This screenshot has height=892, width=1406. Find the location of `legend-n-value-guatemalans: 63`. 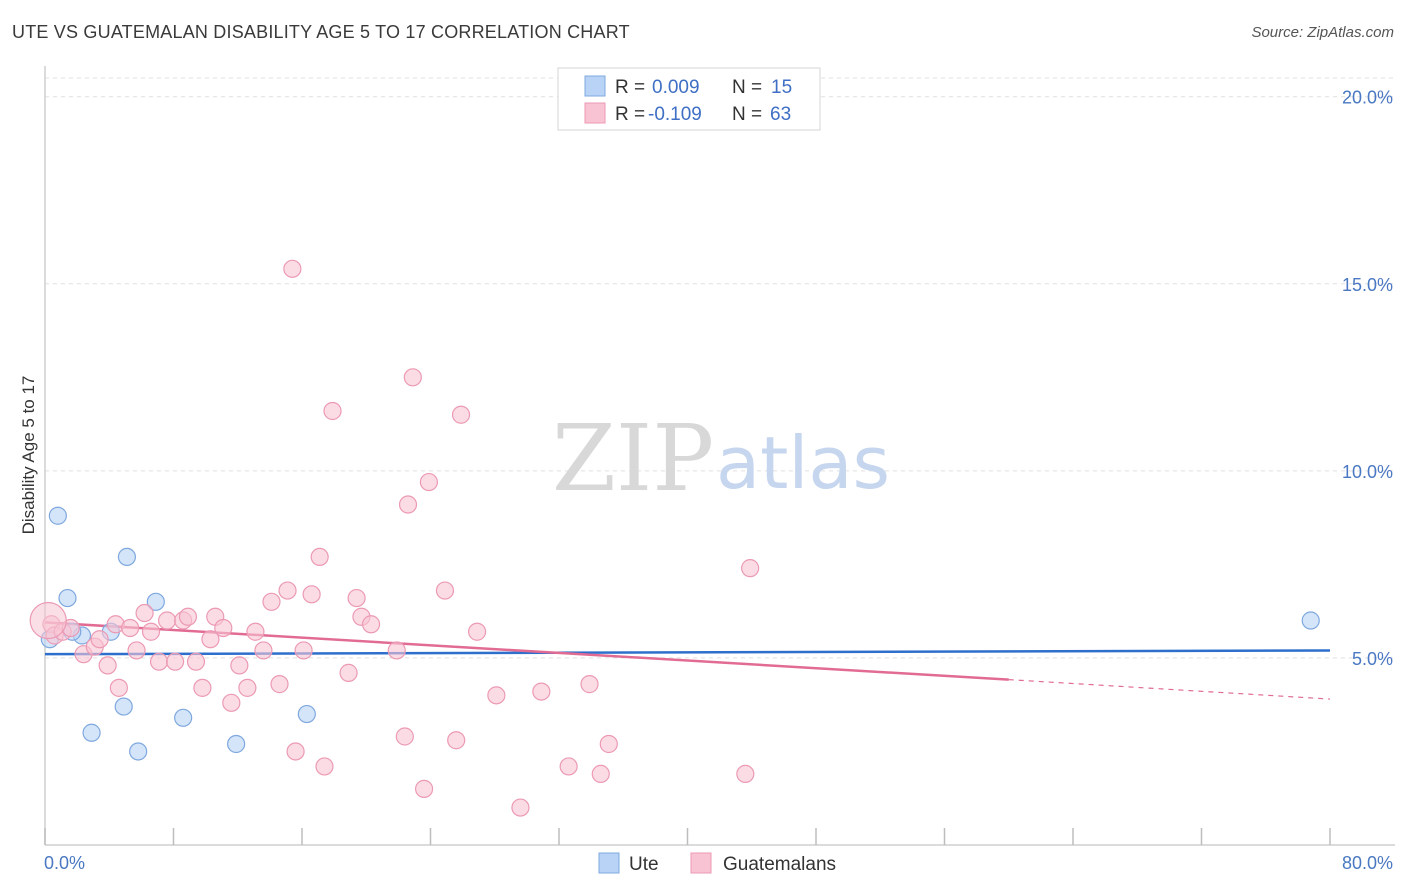

legend-n-value-guatemalans: 63 is located at coordinates (780, 114).